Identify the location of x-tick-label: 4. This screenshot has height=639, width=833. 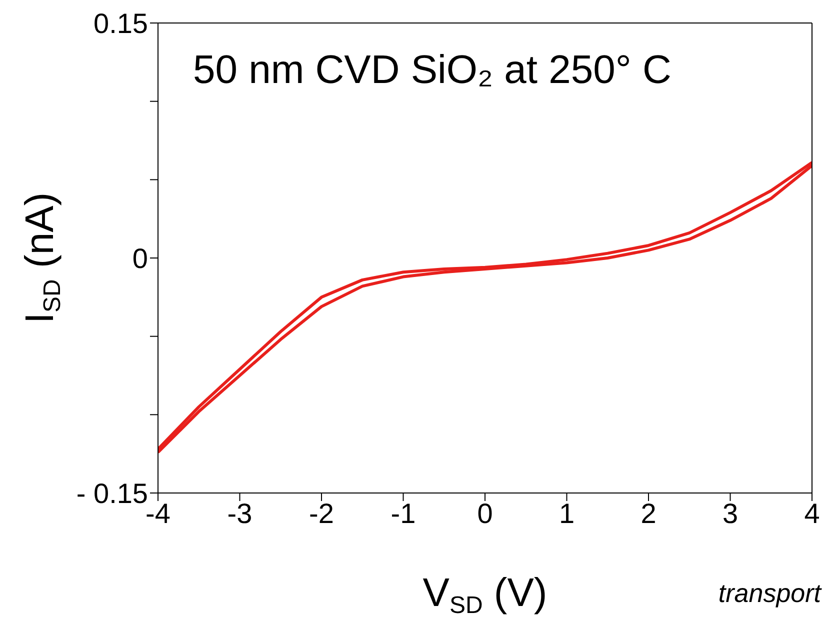
(812, 513).